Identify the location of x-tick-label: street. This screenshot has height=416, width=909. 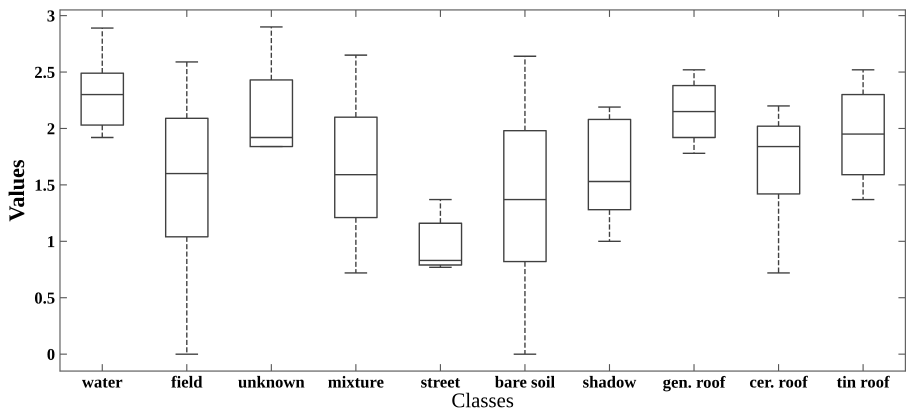
(440, 383).